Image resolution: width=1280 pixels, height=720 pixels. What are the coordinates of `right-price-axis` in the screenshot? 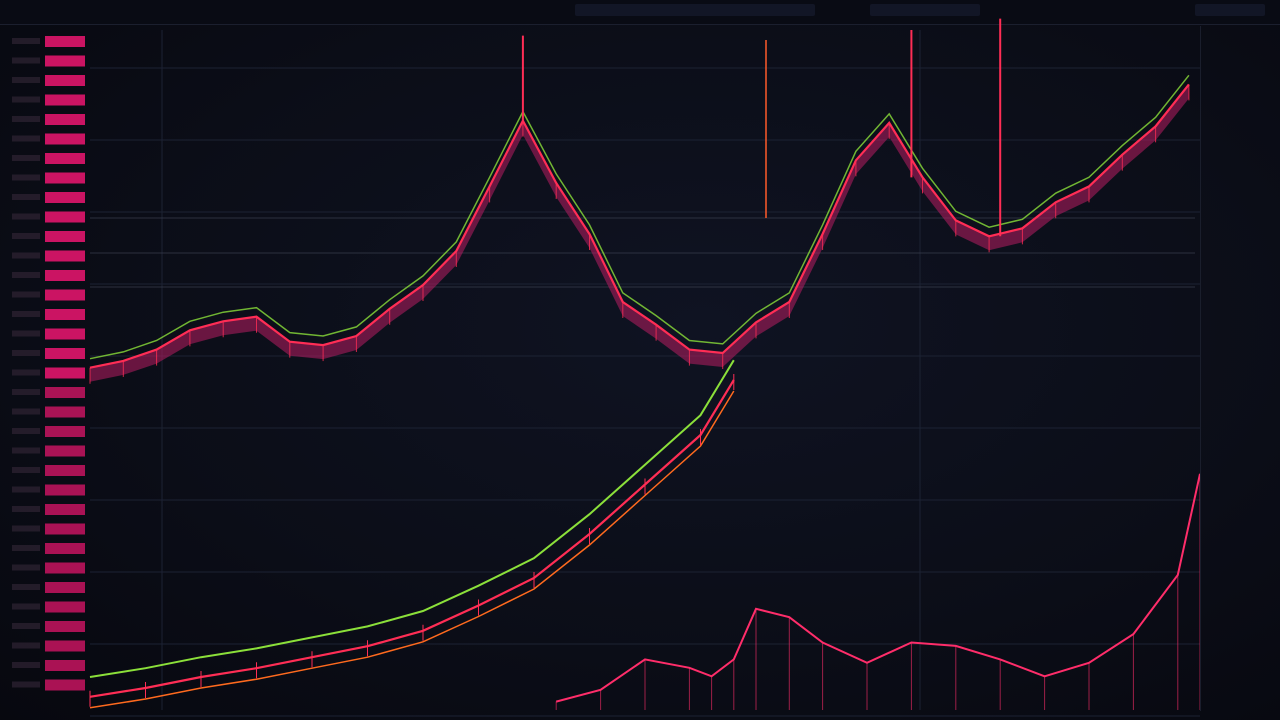 It's located at (1235, 368).